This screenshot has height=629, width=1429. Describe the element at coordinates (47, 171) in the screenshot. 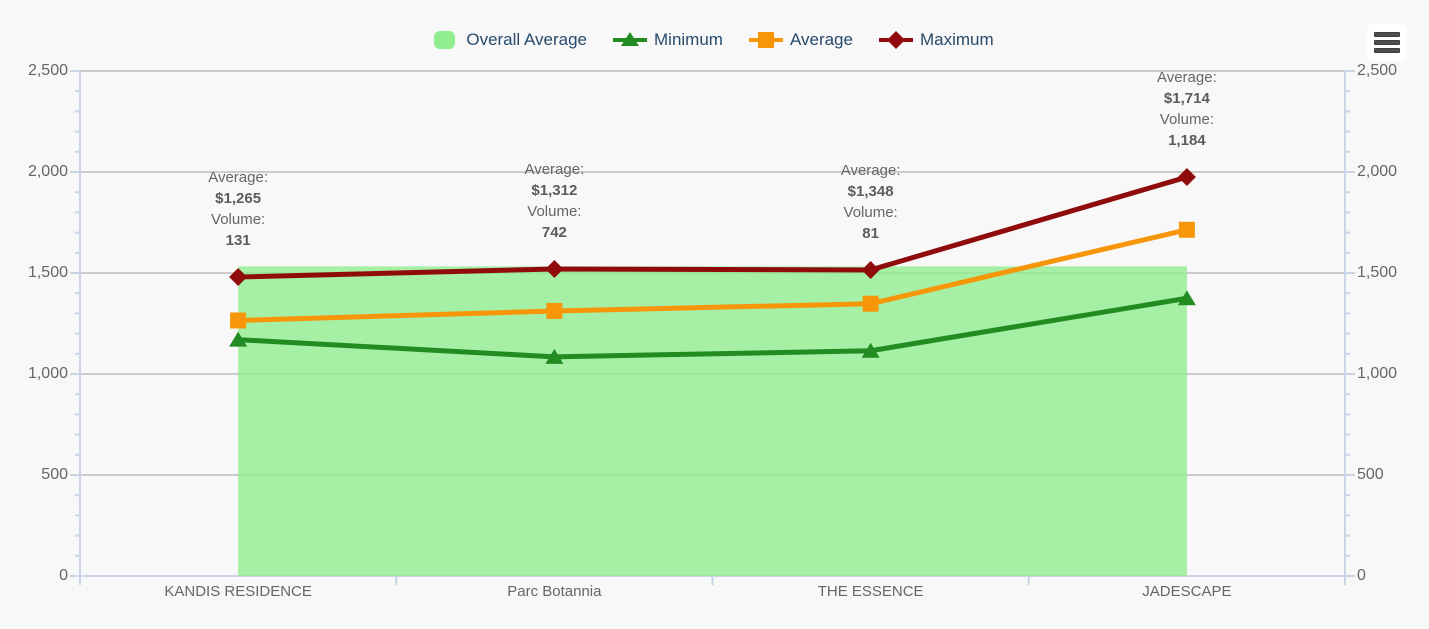

I see `y-axis-label-left: 2,000` at that location.